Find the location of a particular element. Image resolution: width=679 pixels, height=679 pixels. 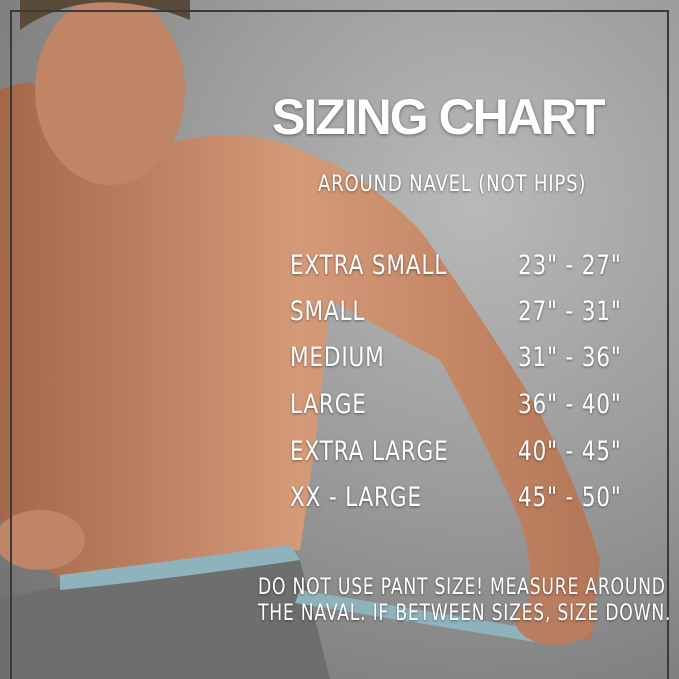

note-line-2: THE NAVAL. IF BETWEEN SIZES, SIZE DOWN. is located at coordinates (465, 613).